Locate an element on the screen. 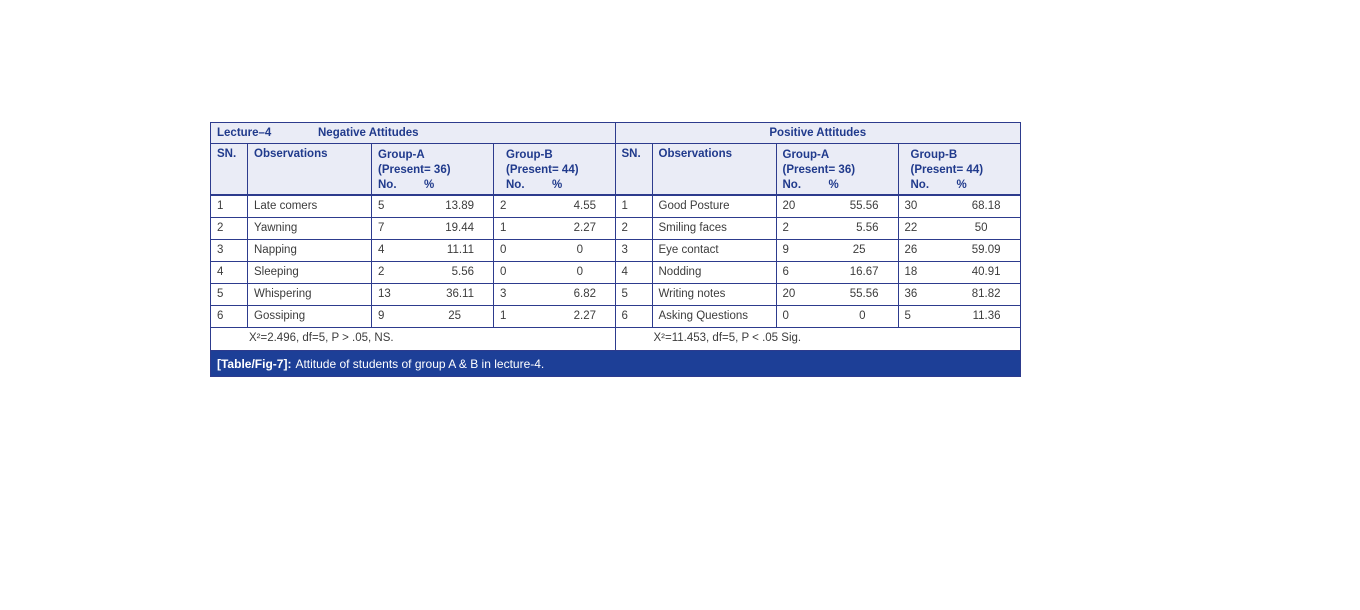 This screenshot has height=610, width=1360. table-row: 3 Eye contact 9 25 26 59.09 is located at coordinates (818, 251).